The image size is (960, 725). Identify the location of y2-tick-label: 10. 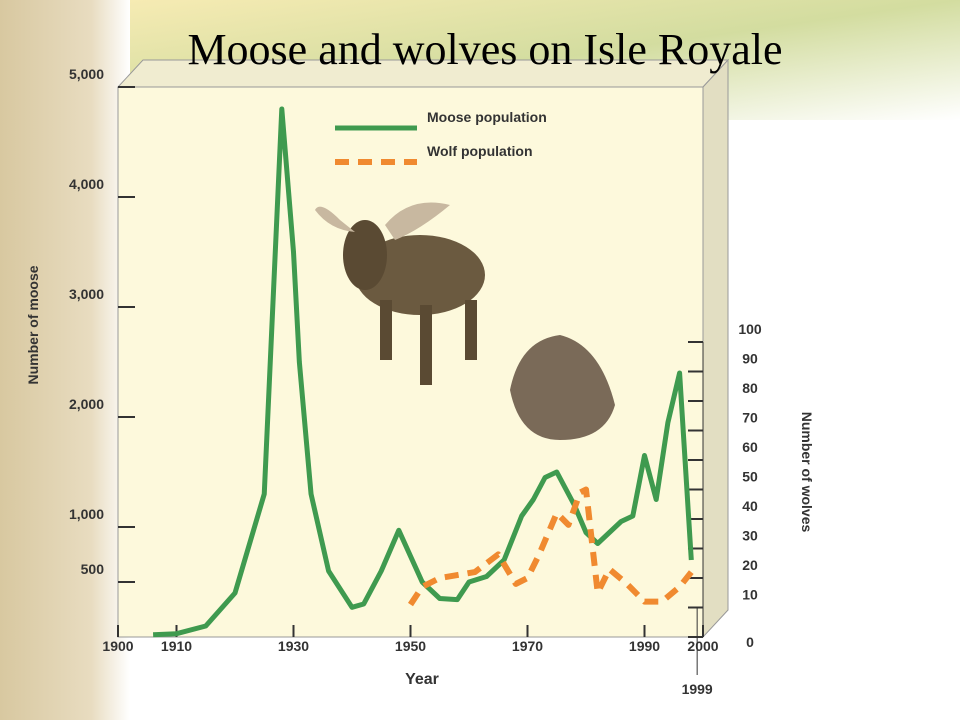
(750, 595).